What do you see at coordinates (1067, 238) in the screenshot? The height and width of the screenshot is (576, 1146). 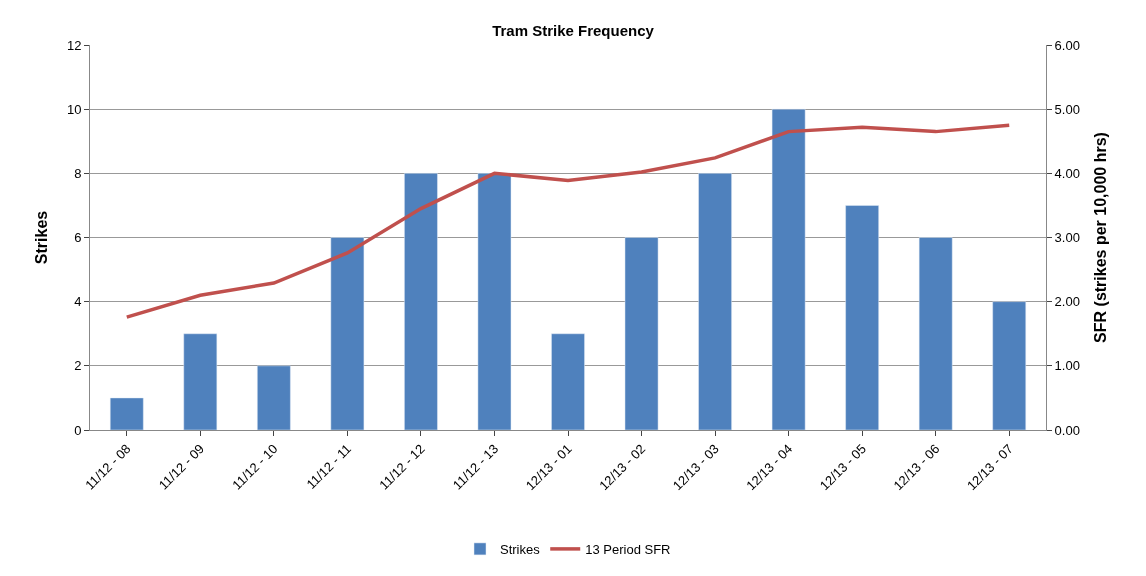 I see `y2-tick-label: 3.00` at bounding box center [1067, 238].